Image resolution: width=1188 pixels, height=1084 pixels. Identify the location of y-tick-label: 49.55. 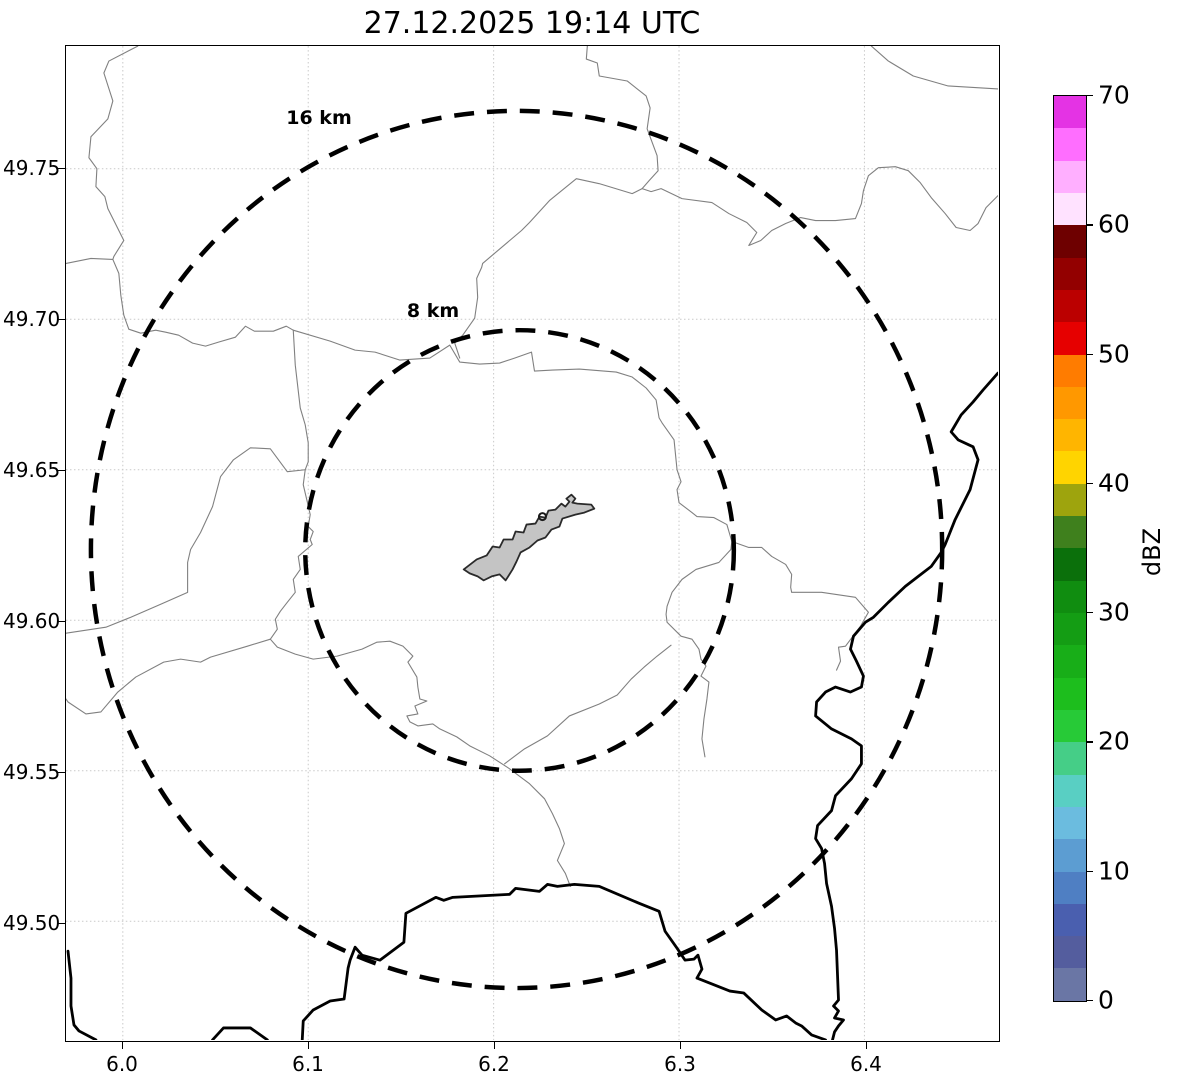
(32, 772).